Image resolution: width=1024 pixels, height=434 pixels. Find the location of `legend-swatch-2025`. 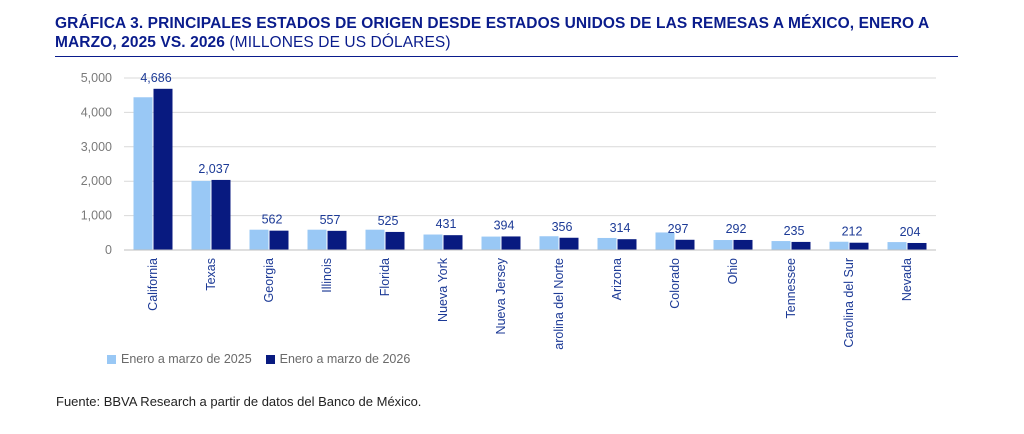

legend-swatch-2025 is located at coordinates (111, 359).